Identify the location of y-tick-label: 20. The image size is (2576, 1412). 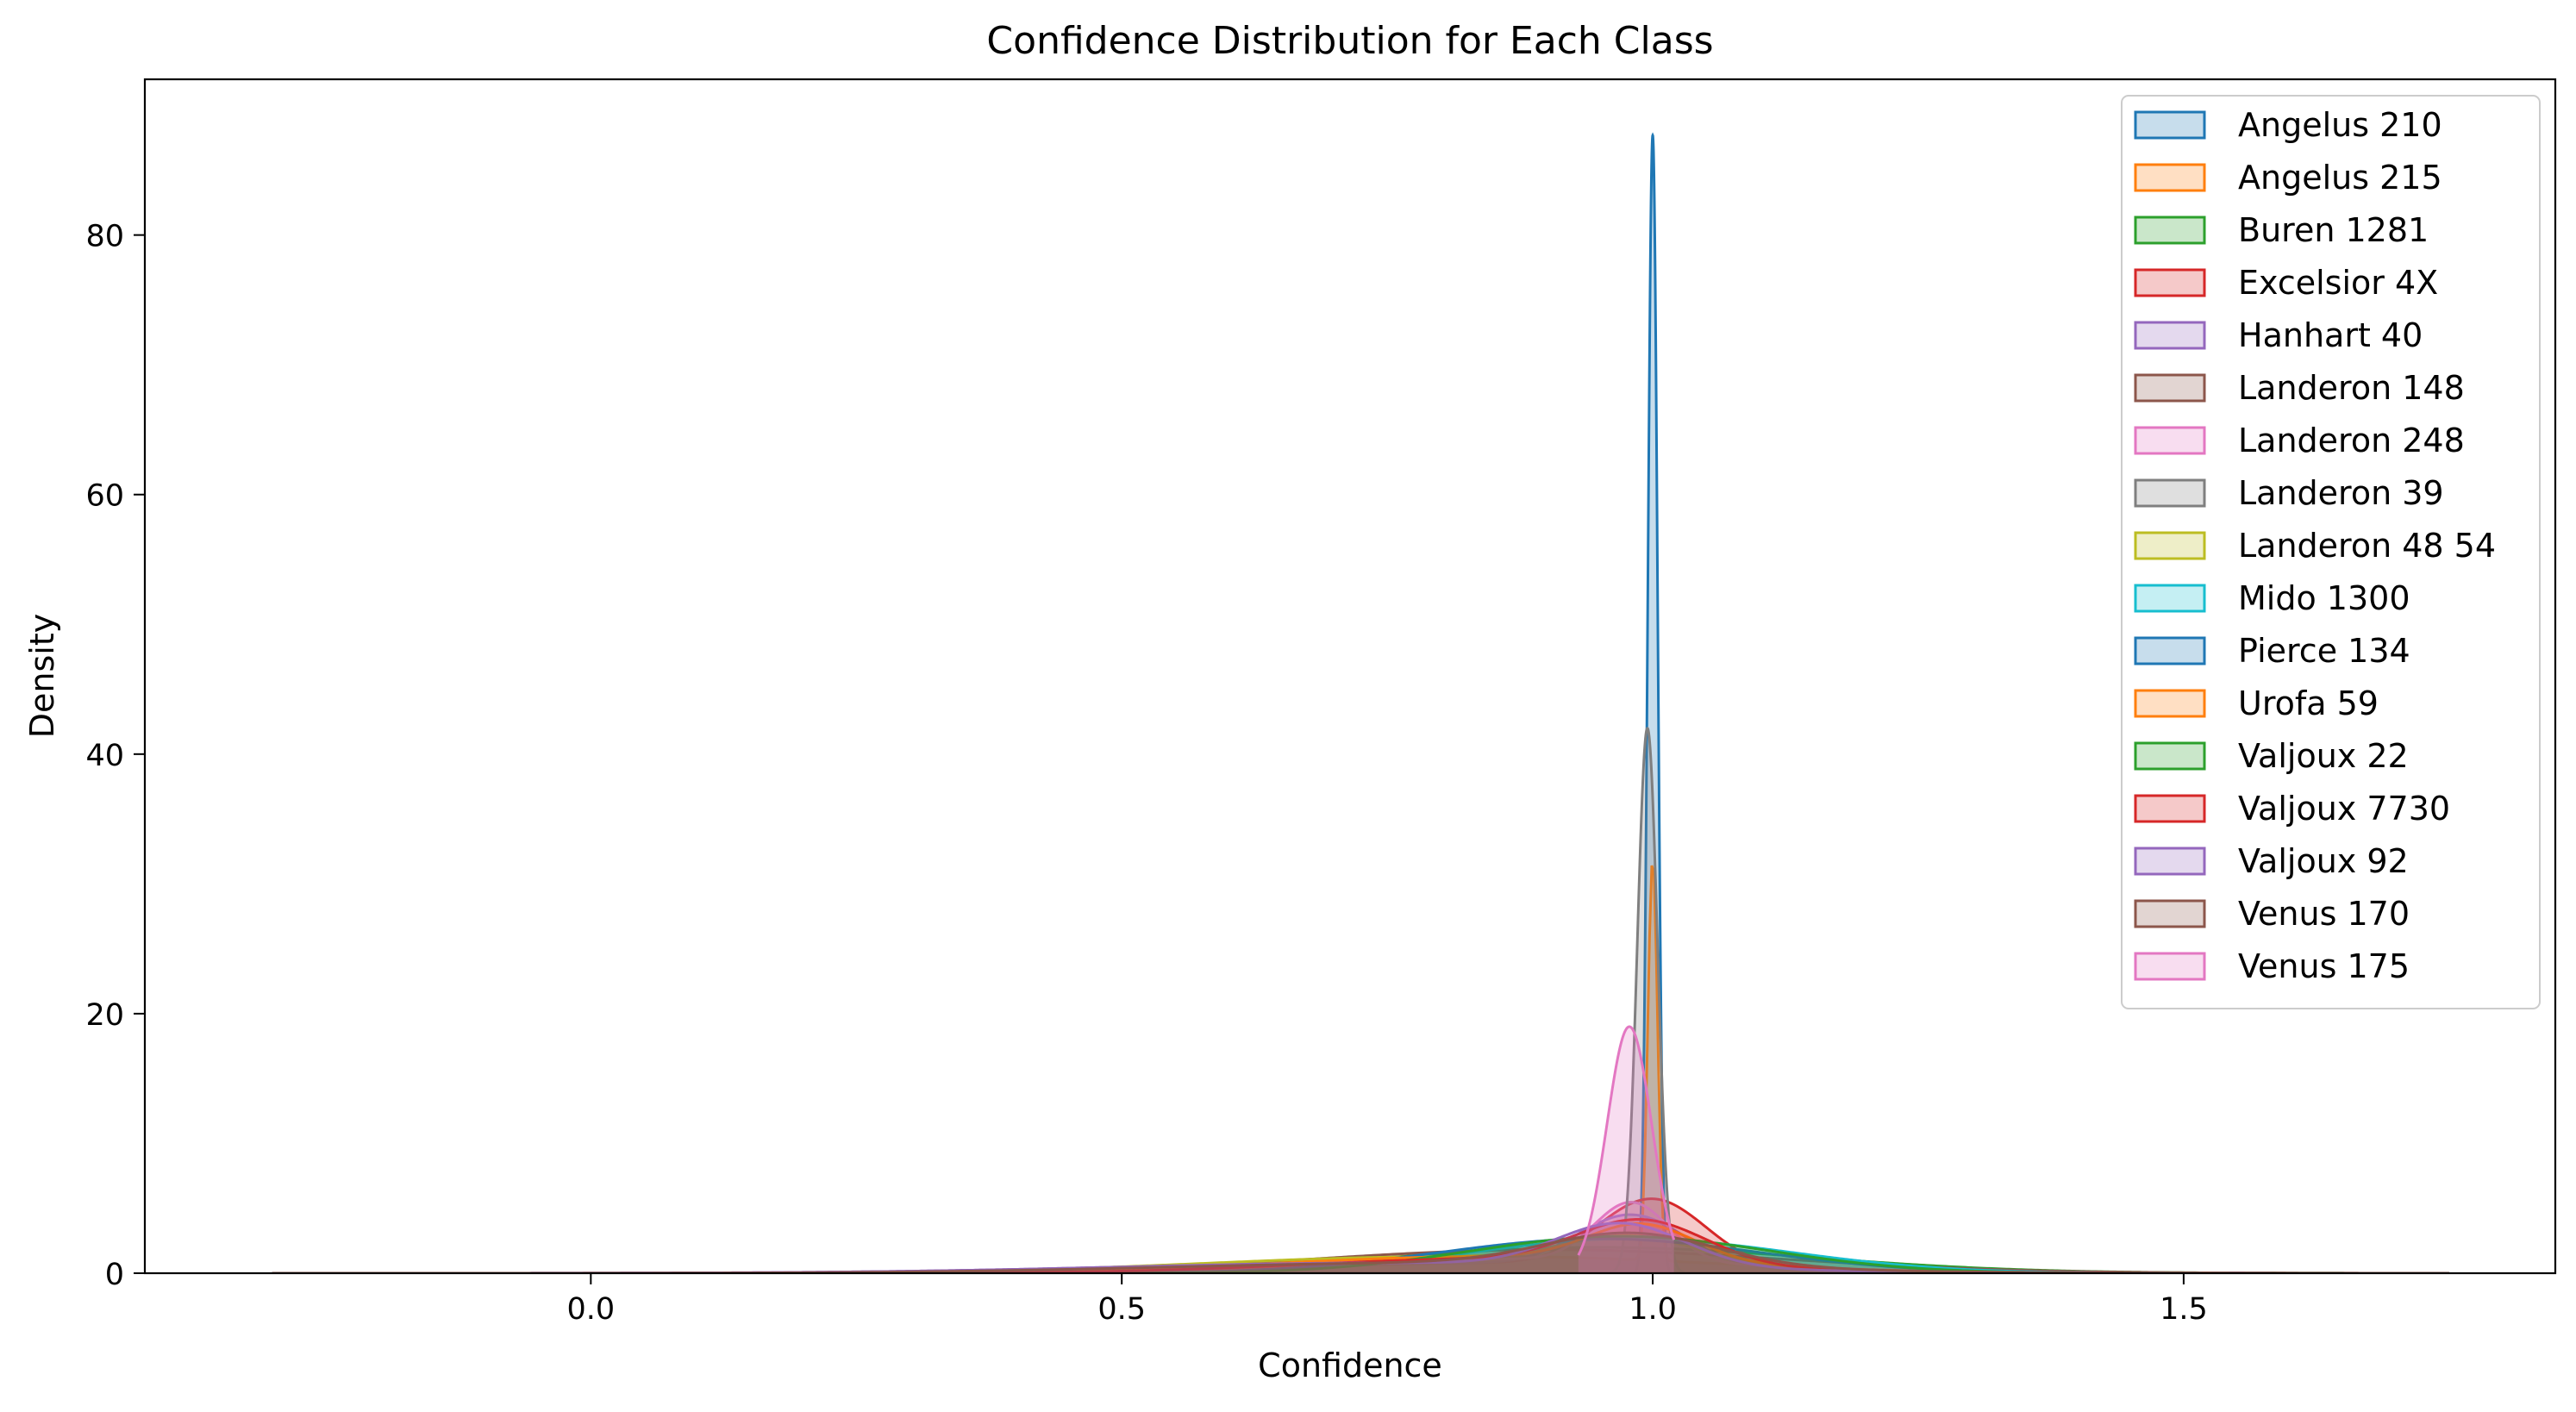
(104, 1015).